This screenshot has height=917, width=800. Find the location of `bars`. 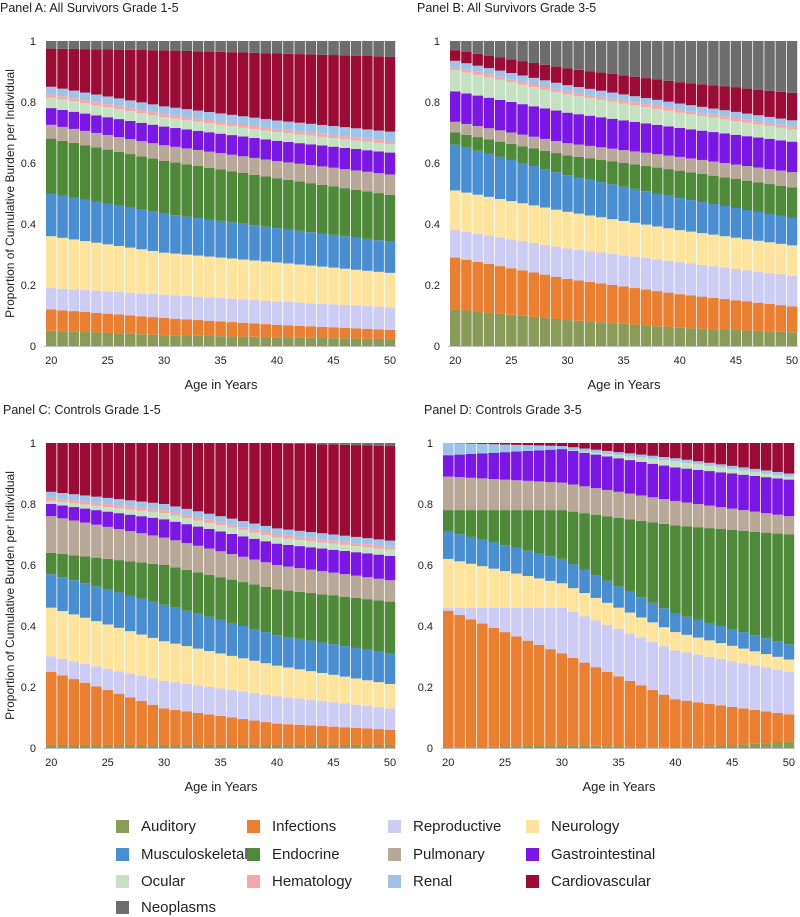

bars is located at coordinates (619, 596).